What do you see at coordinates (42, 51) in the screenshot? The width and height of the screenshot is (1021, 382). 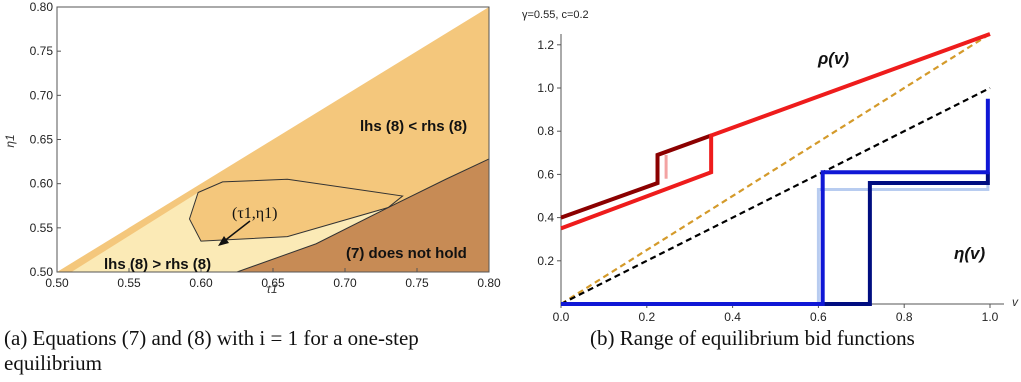 I see `y-tick-label-a: 0.75` at bounding box center [42, 51].